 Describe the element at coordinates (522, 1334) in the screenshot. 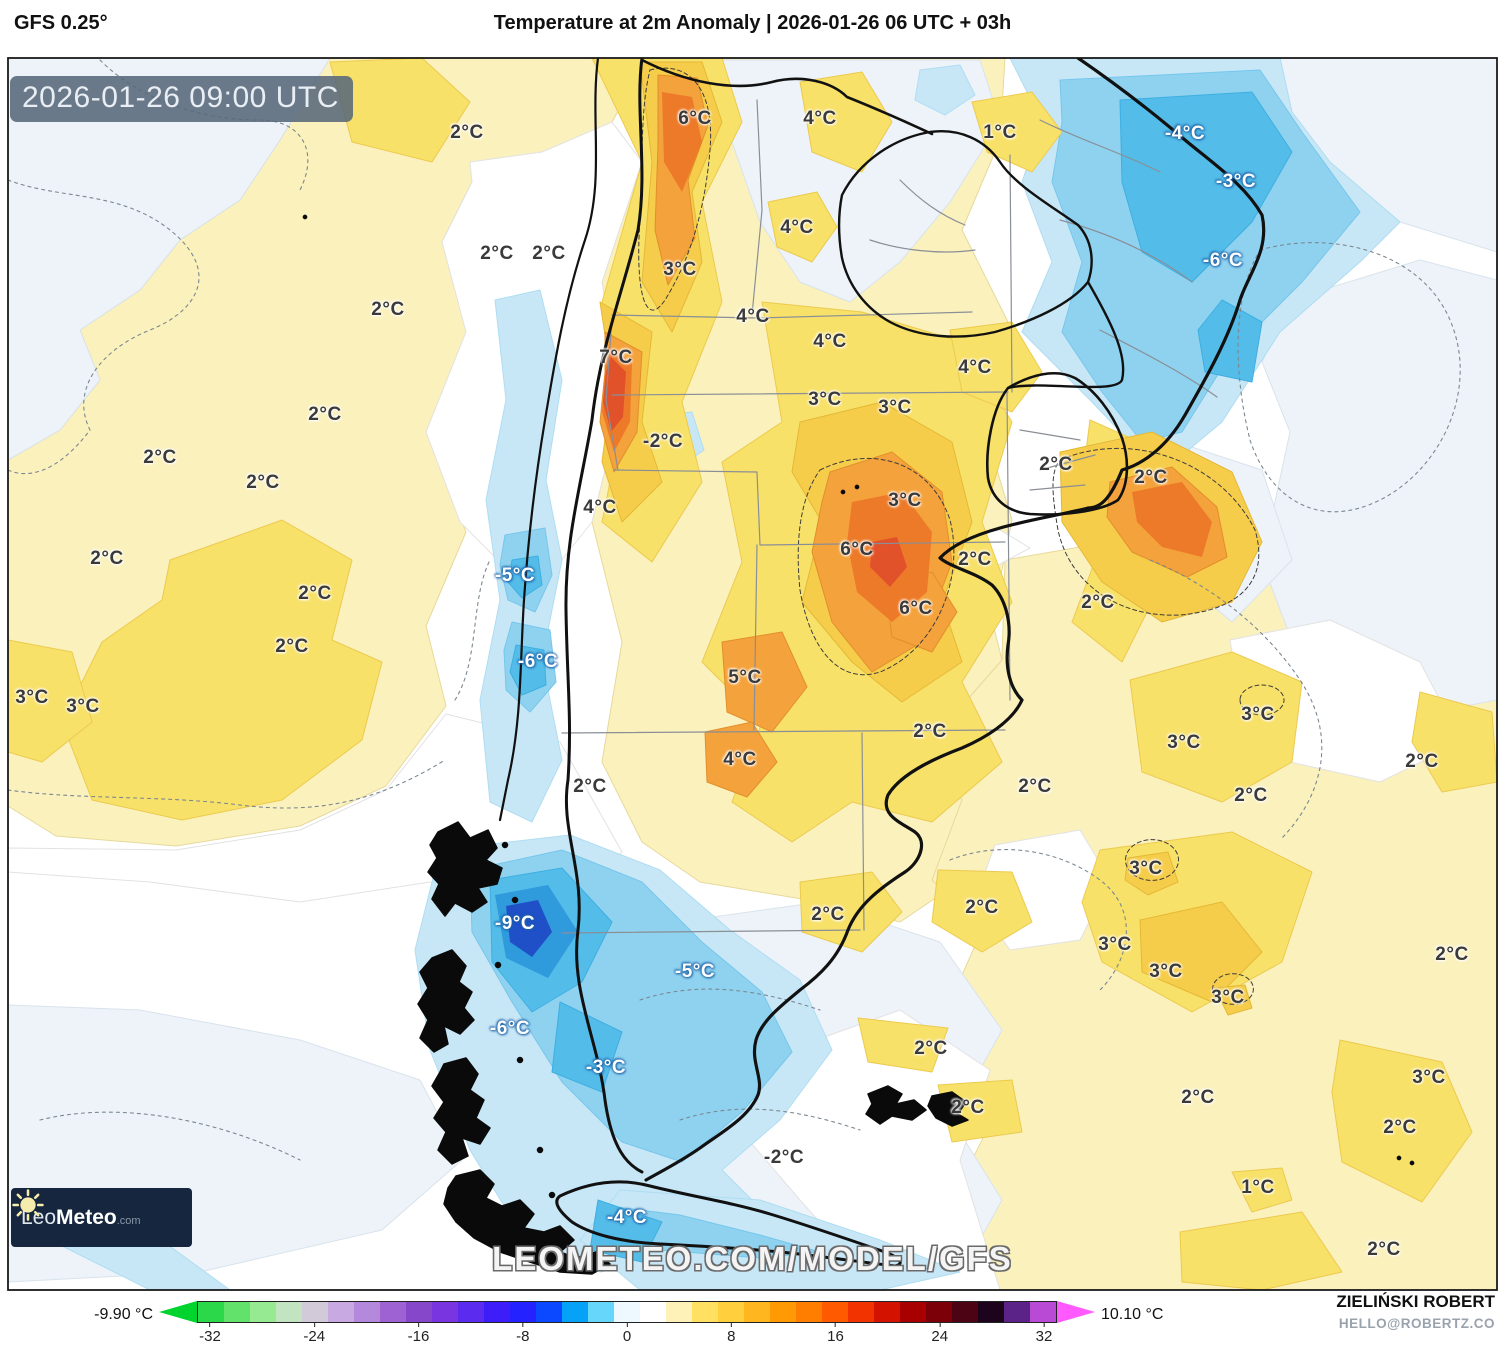

I see `colorbar-tick: -8` at that location.